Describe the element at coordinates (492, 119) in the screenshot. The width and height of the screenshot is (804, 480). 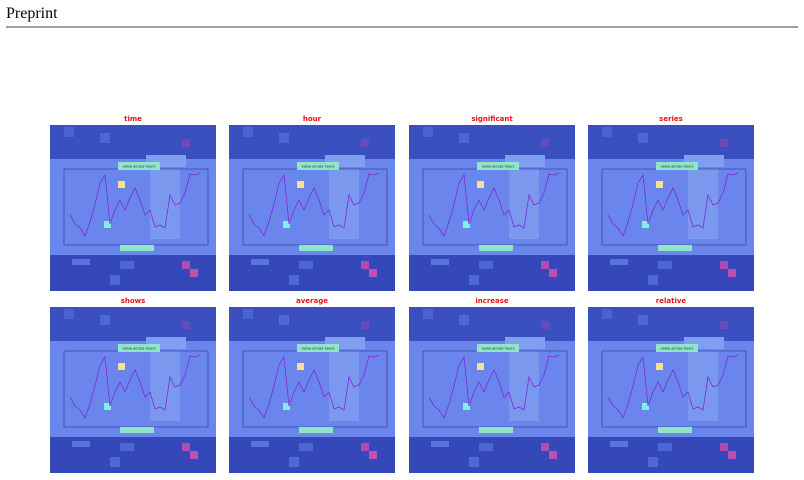
I see `panel-title: significant` at that location.